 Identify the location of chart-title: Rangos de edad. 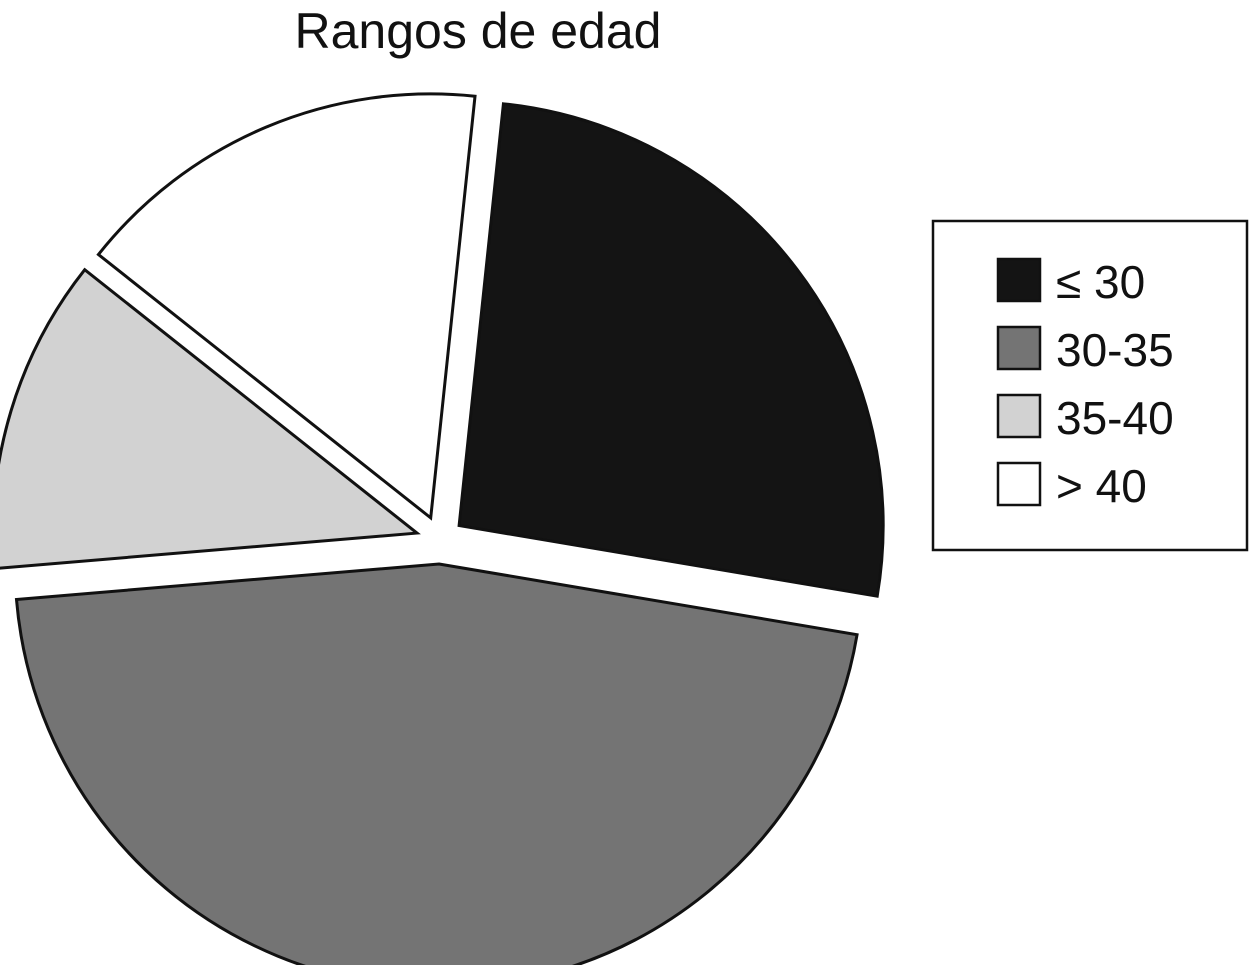
(478, 31).